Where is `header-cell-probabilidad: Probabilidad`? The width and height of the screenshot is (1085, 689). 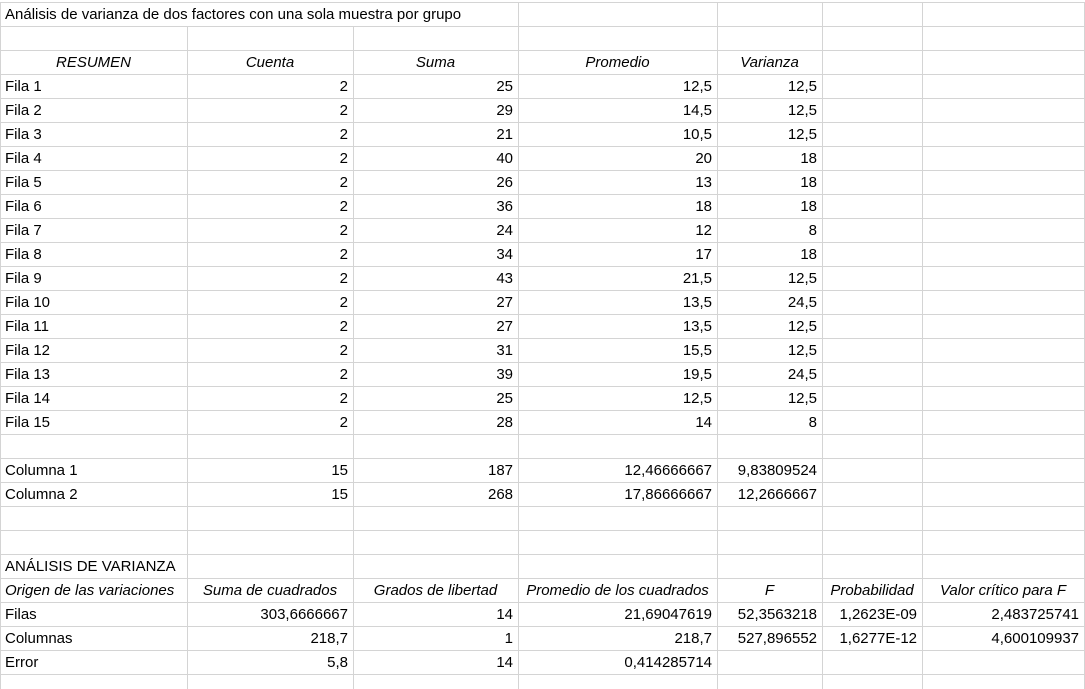
header-cell-probabilidad: Probabilidad is located at coordinates (873, 590).